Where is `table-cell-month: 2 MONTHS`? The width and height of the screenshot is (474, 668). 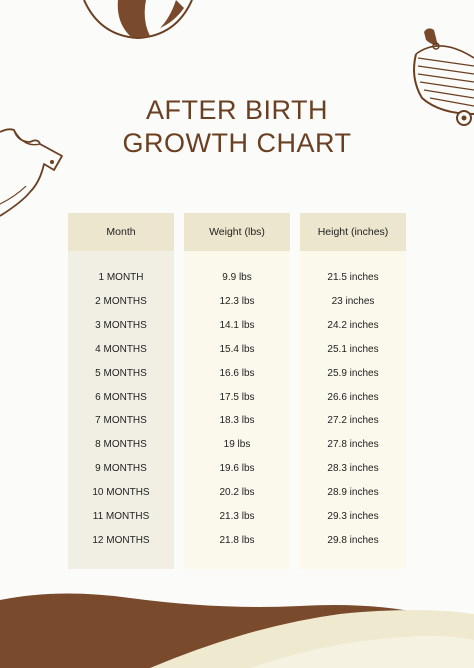
table-cell-month: 2 MONTHS is located at coordinates (121, 301).